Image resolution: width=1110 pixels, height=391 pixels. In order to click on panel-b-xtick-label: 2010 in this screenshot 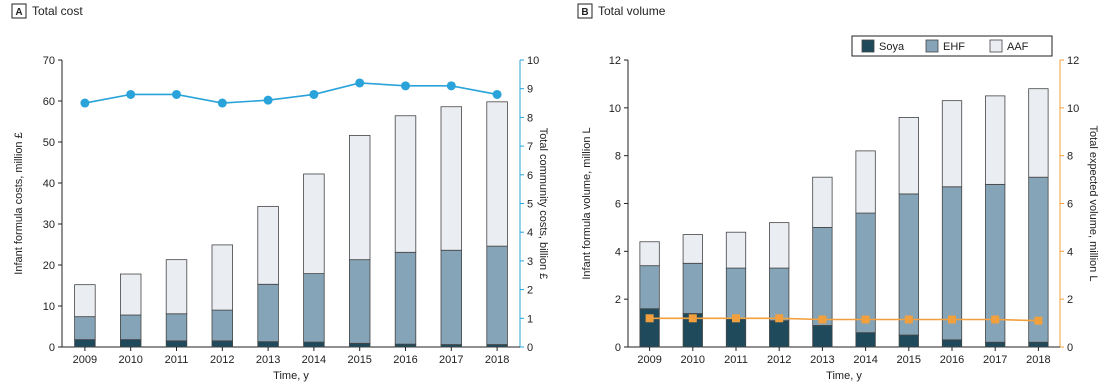, I will do `click(693, 360)`.